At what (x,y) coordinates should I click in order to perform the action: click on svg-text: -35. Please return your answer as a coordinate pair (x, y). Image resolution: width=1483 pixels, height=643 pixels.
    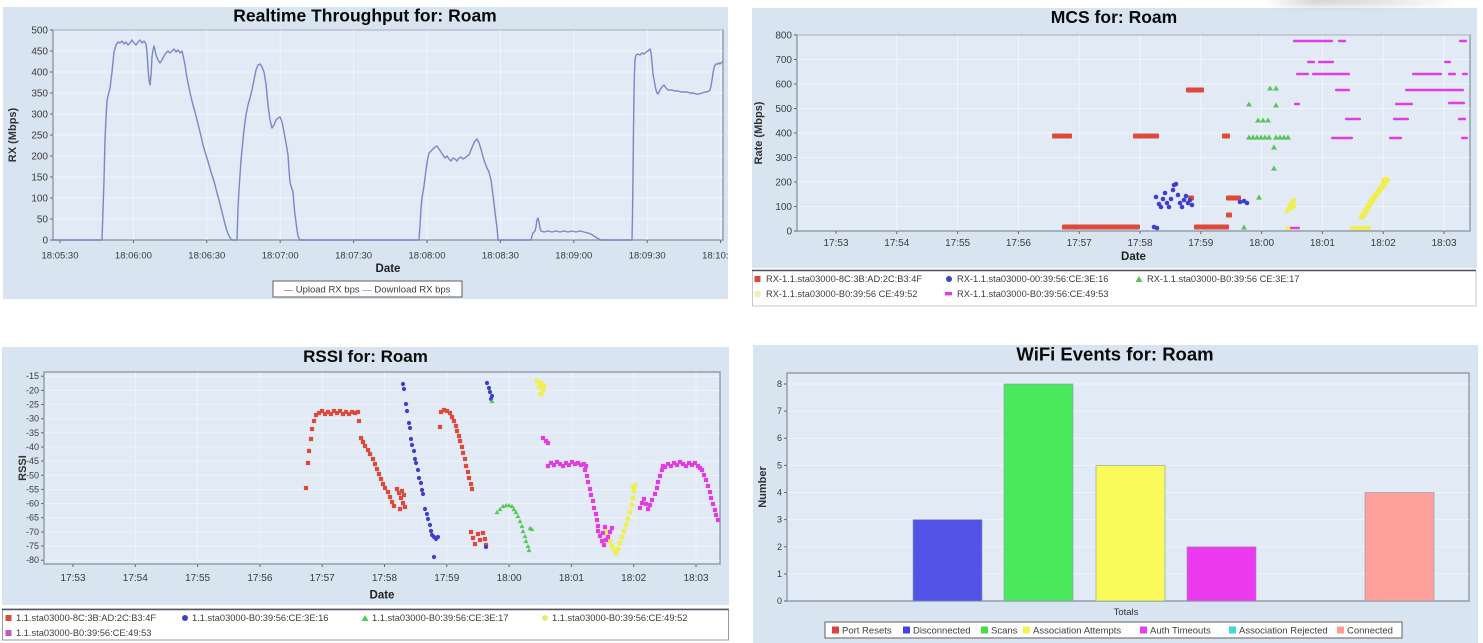
    Looking at the image, I should click on (32, 433).